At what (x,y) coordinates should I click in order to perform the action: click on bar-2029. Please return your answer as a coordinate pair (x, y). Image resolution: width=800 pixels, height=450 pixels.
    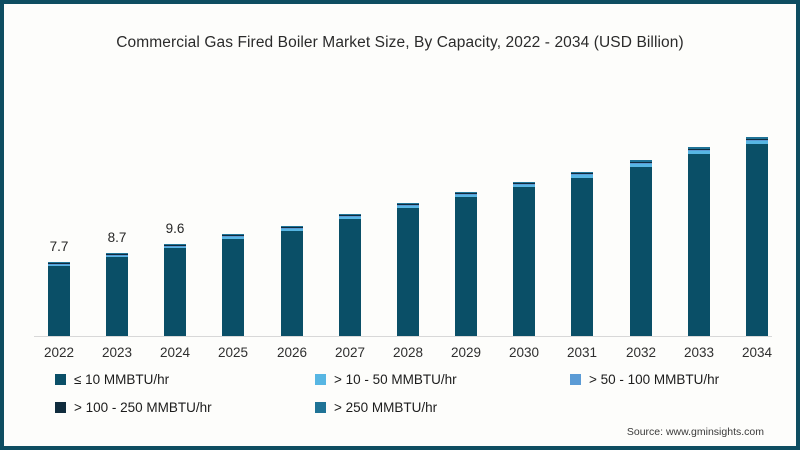
    Looking at the image, I should click on (466, 264).